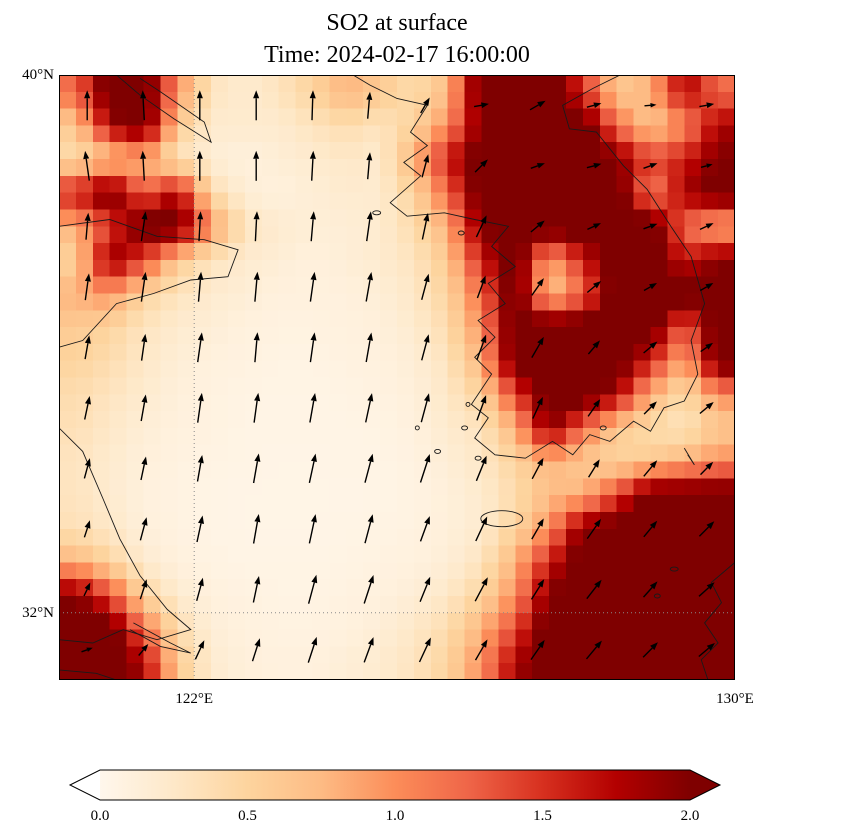 Image resolution: width=841 pixels, height=839 pixels. Describe the element at coordinates (149, 283) in the screenshot. I see `coastline-shandong` at that location.